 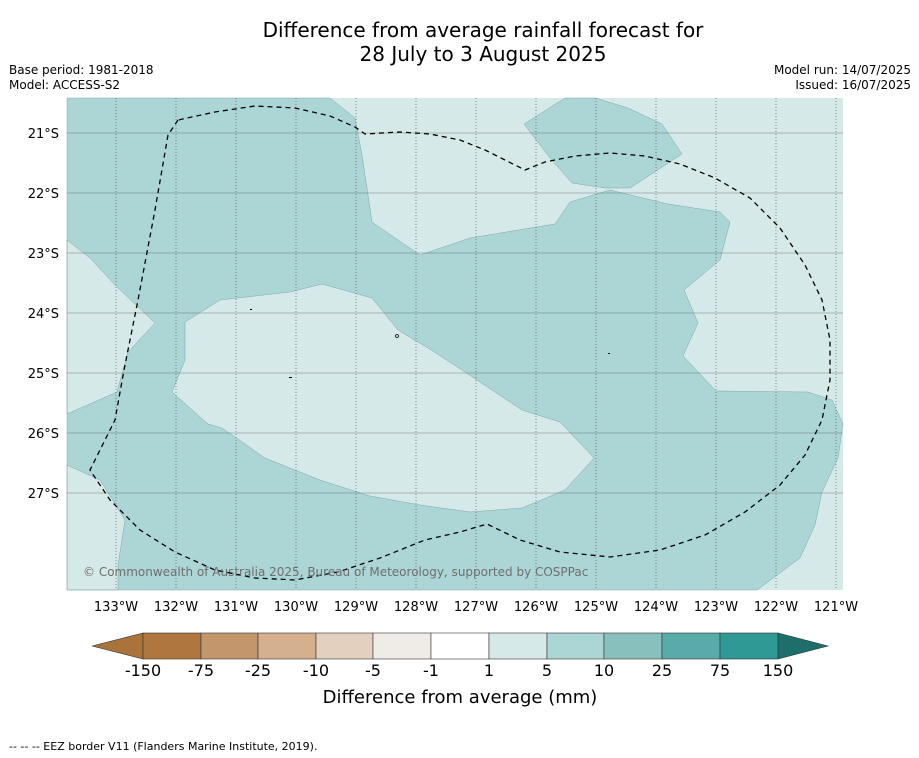 I want to click on colorbar-tick-label: 1, so click(x=489, y=670).